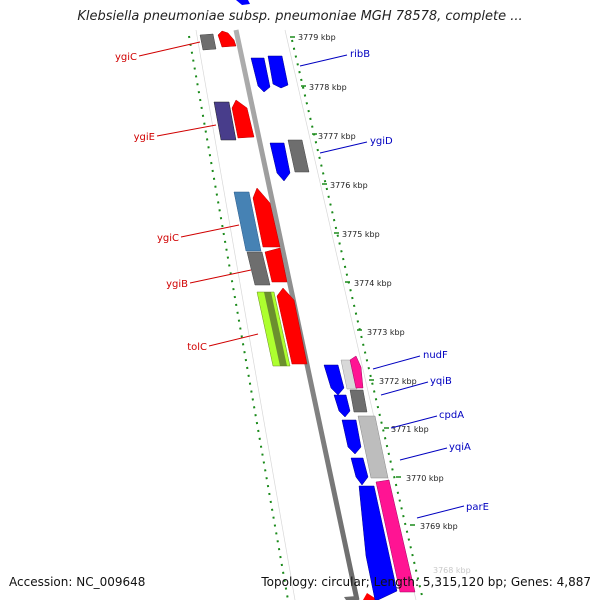 This screenshot has width=600, height=600. I want to click on feature-yqiB-blue, so click(342, 406).